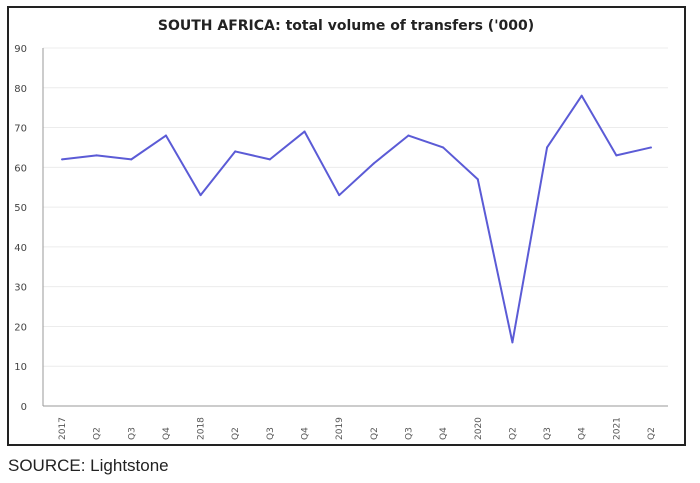 This screenshot has width=700, height=483. What do you see at coordinates (20, 288) in the screenshot?
I see `y-tick-label: 30` at bounding box center [20, 288].